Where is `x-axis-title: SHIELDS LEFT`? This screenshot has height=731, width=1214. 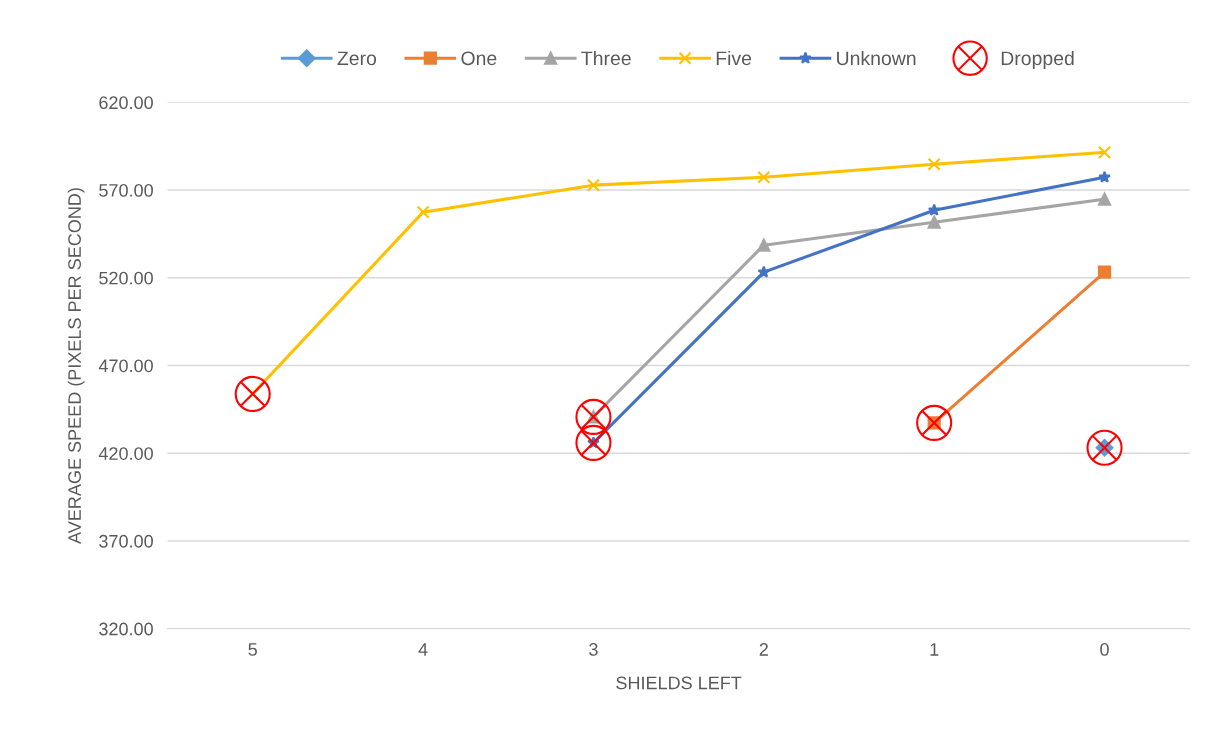 x-axis-title: SHIELDS LEFT is located at coordinates (679, 683).